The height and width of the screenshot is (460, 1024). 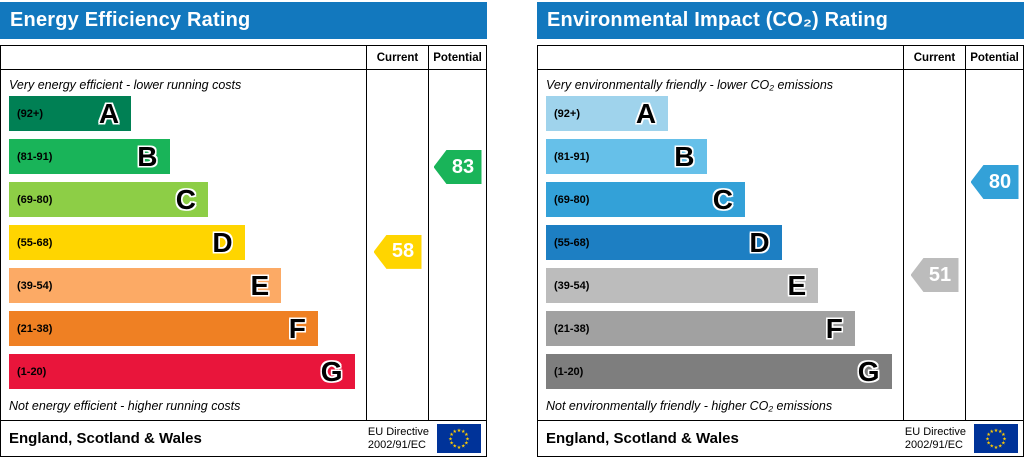 I want to click on potential-rating-column: 80, so click(x=994, y=245).